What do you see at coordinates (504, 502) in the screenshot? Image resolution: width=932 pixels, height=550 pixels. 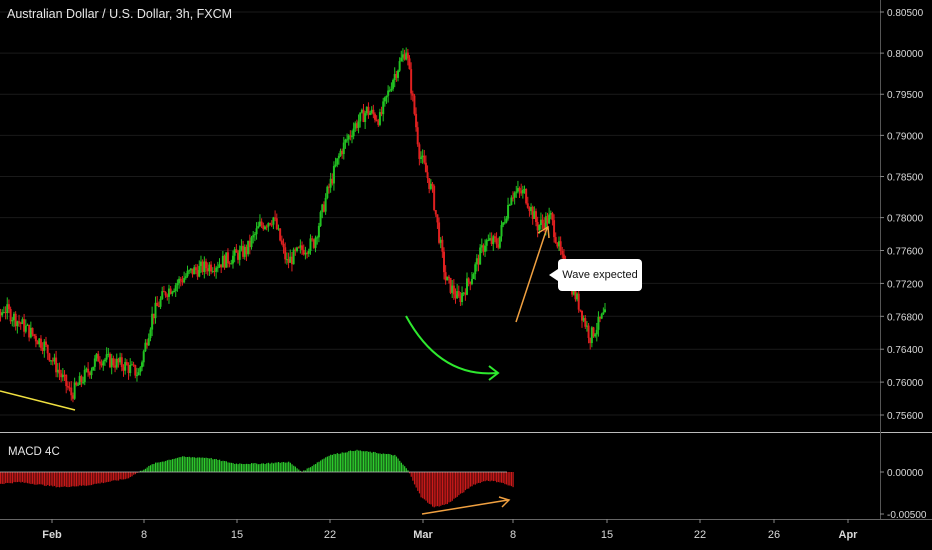 I see `macd-divergence-arrow-head-icon` at bounding box center [504, 502].